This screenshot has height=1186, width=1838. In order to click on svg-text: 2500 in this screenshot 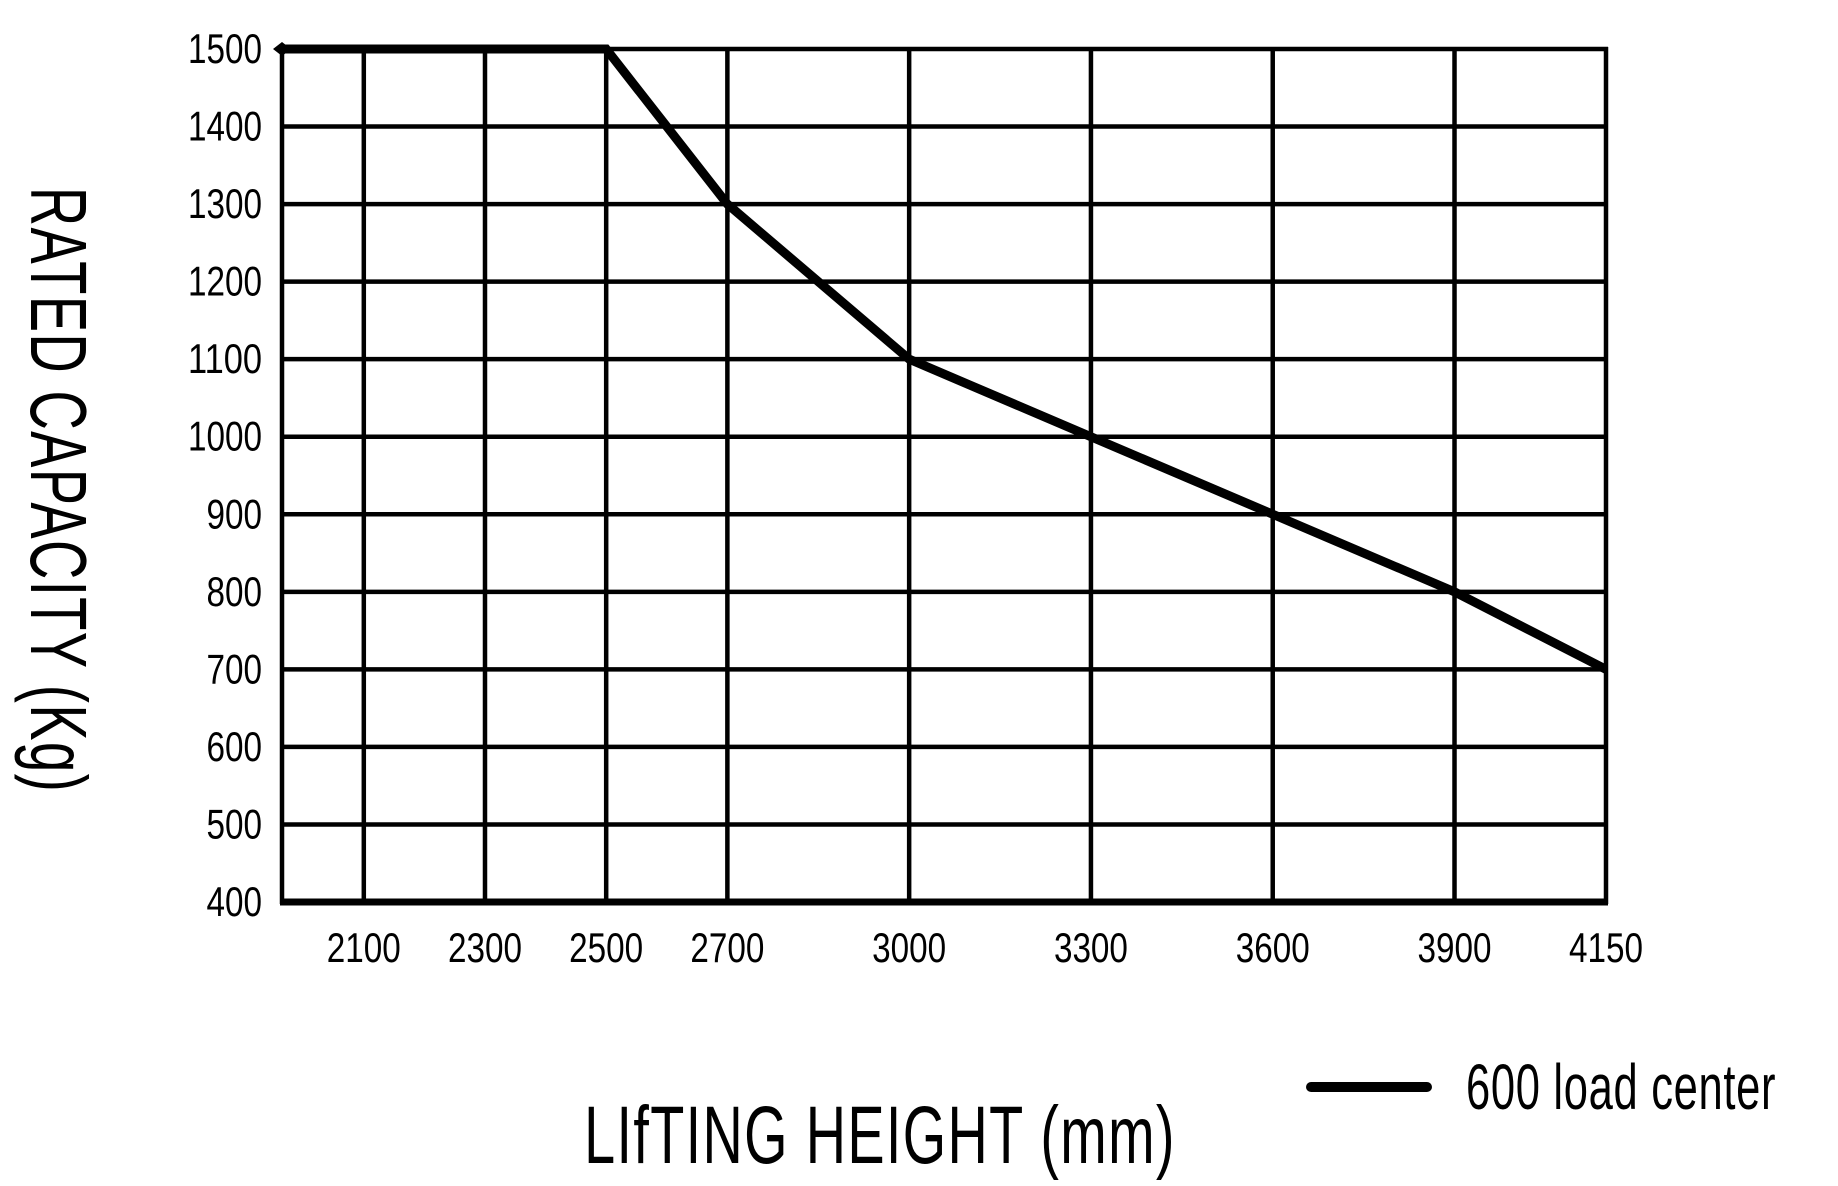, I will do `click(606, 947)`.